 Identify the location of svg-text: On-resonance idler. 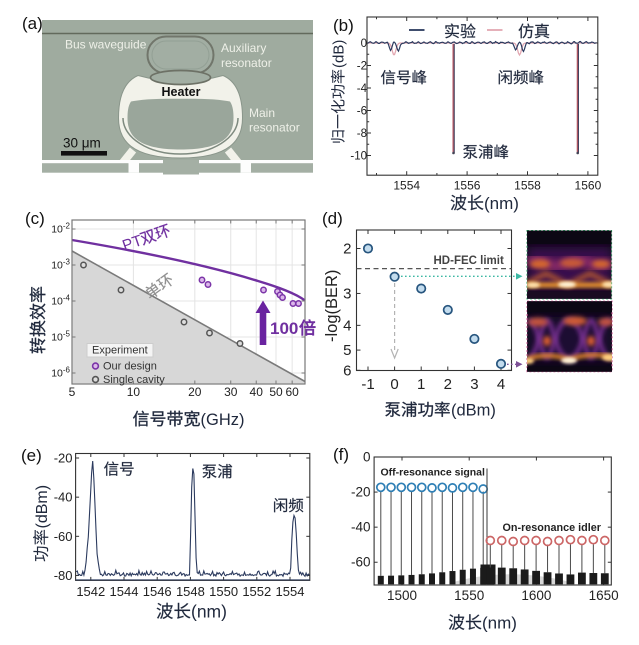
(552, 528).